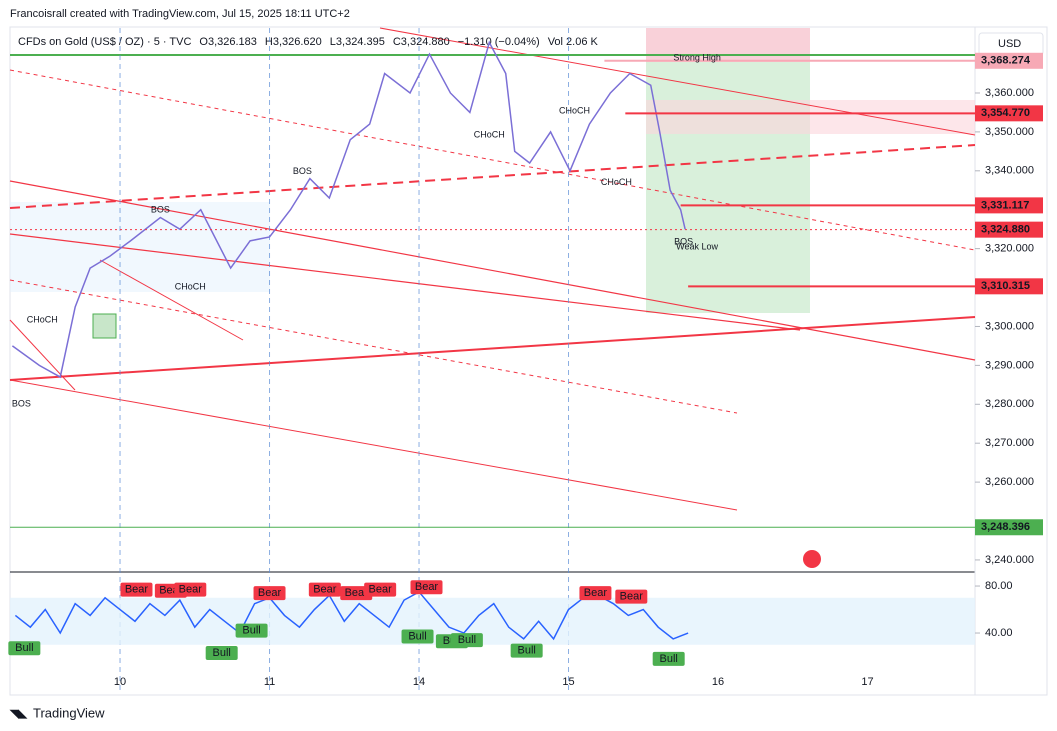 The height and width of the screenshot is (731, 1057). I want to click on oscillator-band, so click(492, 621).